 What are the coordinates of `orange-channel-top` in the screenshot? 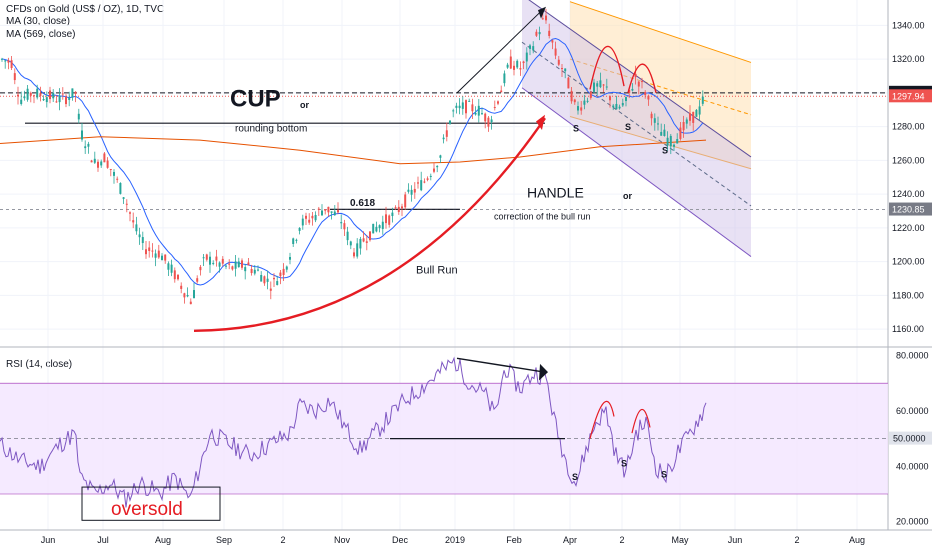 It's located at (660, 32).